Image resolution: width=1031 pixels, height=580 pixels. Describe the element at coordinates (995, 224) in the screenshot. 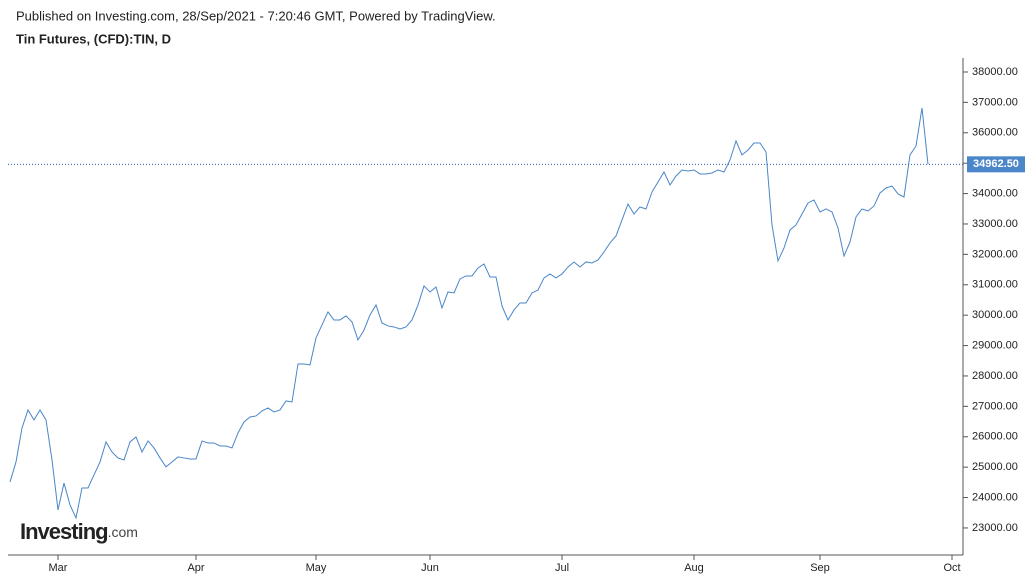

I see `y-tick-label: 33000.00` at that location.